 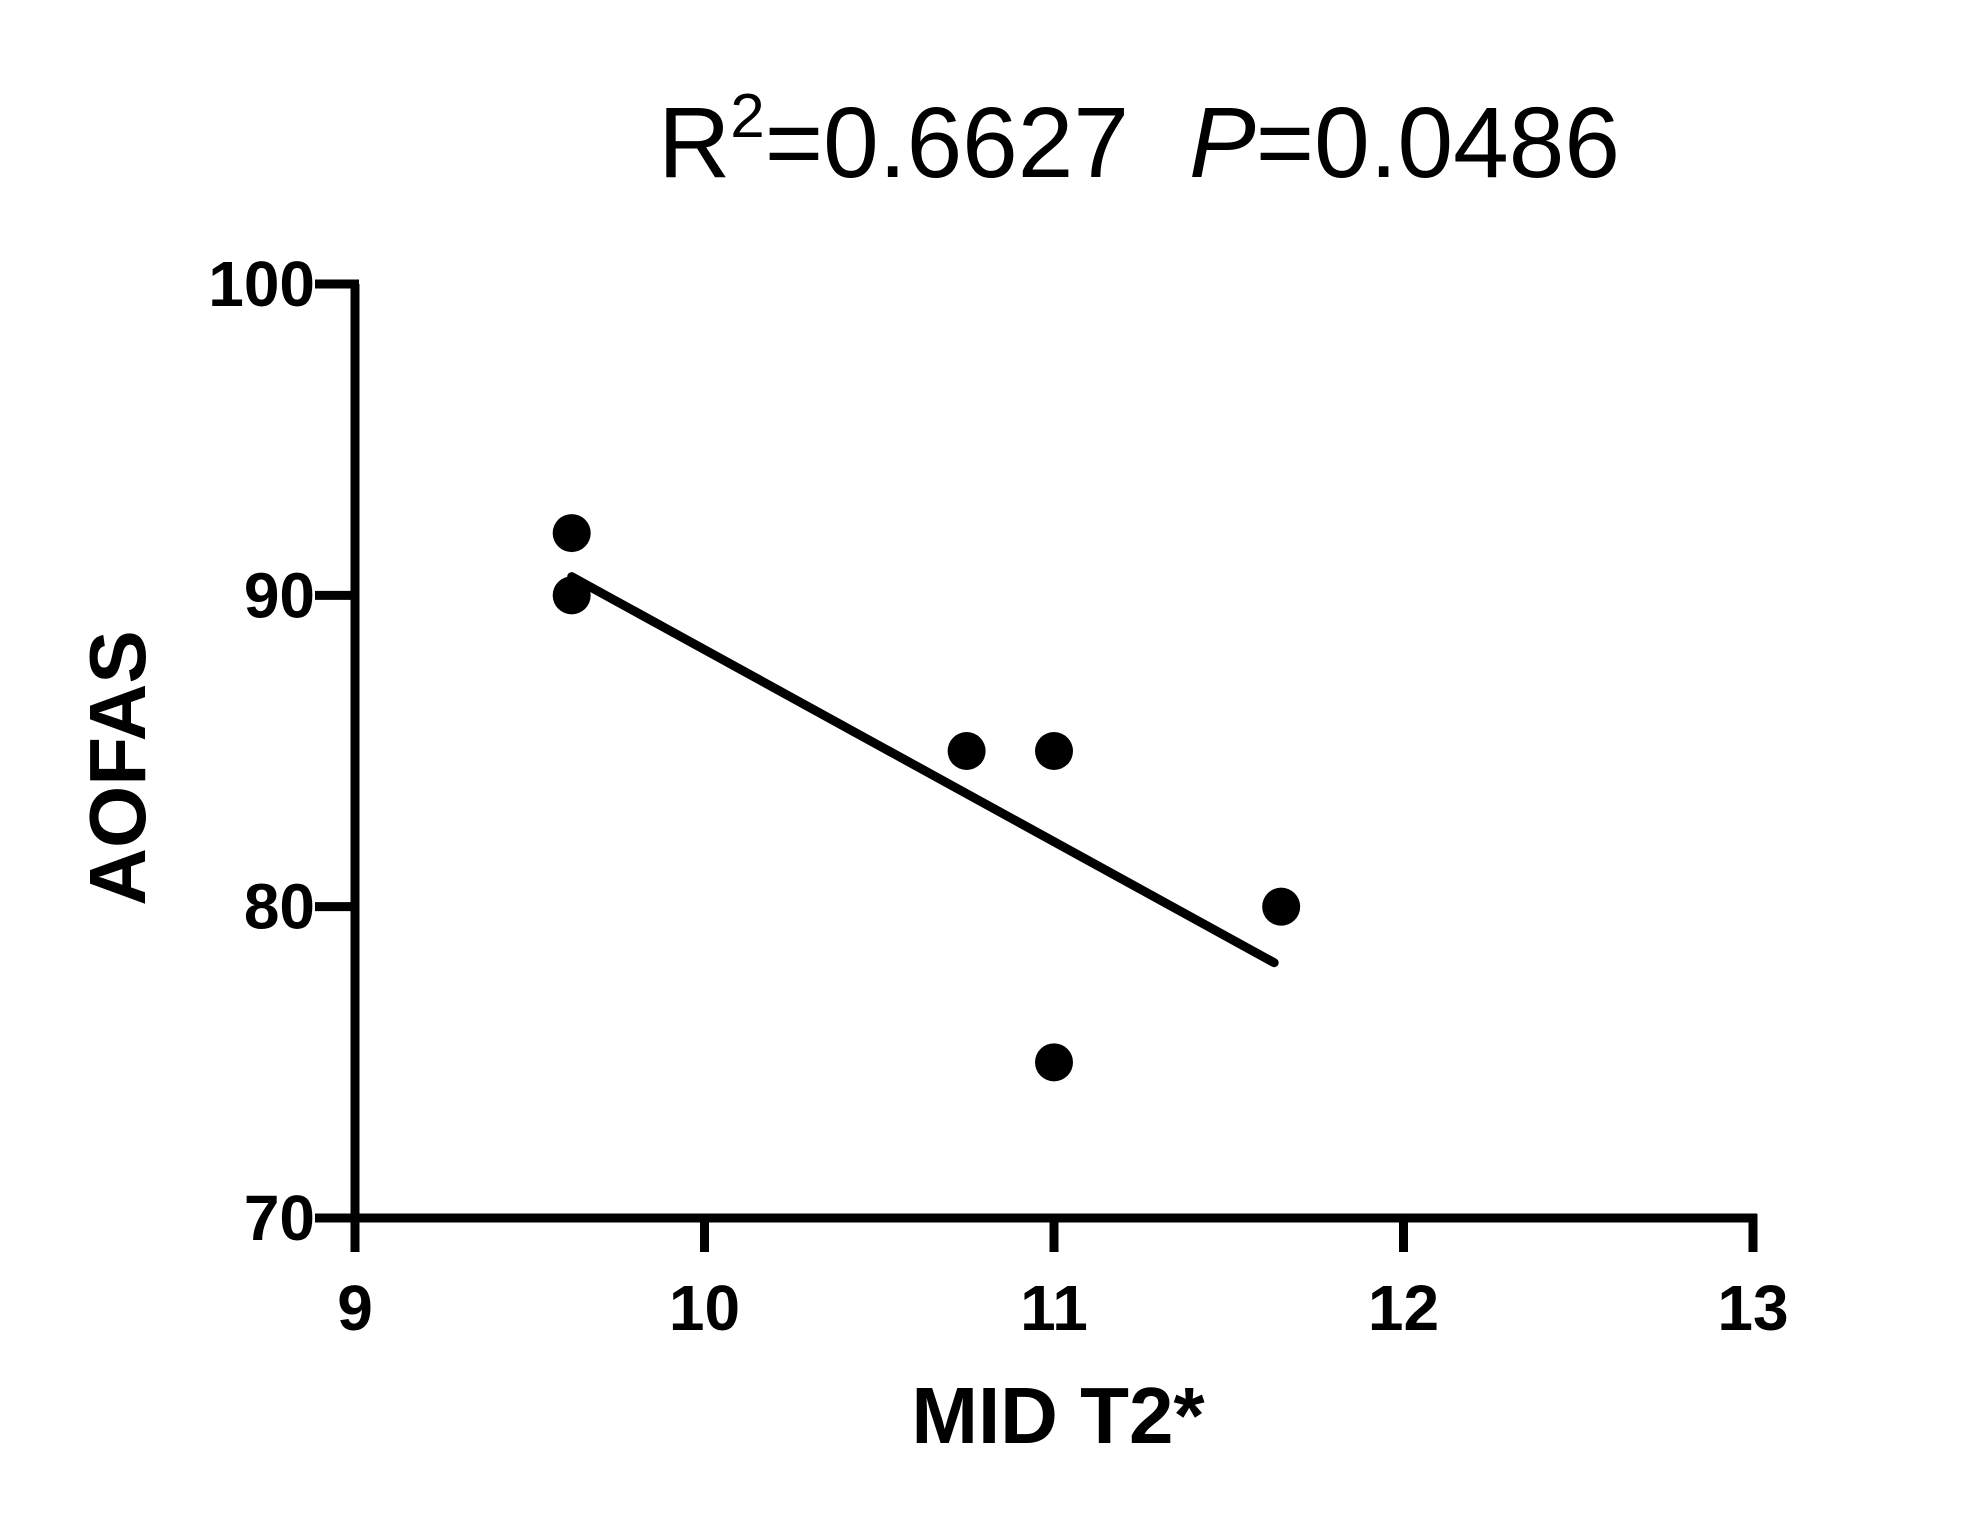 What do you see at coordinates (1752, 1308) in the screenshot?
I see `x-tick-label: 13` at bounding box center [1752, 1308].